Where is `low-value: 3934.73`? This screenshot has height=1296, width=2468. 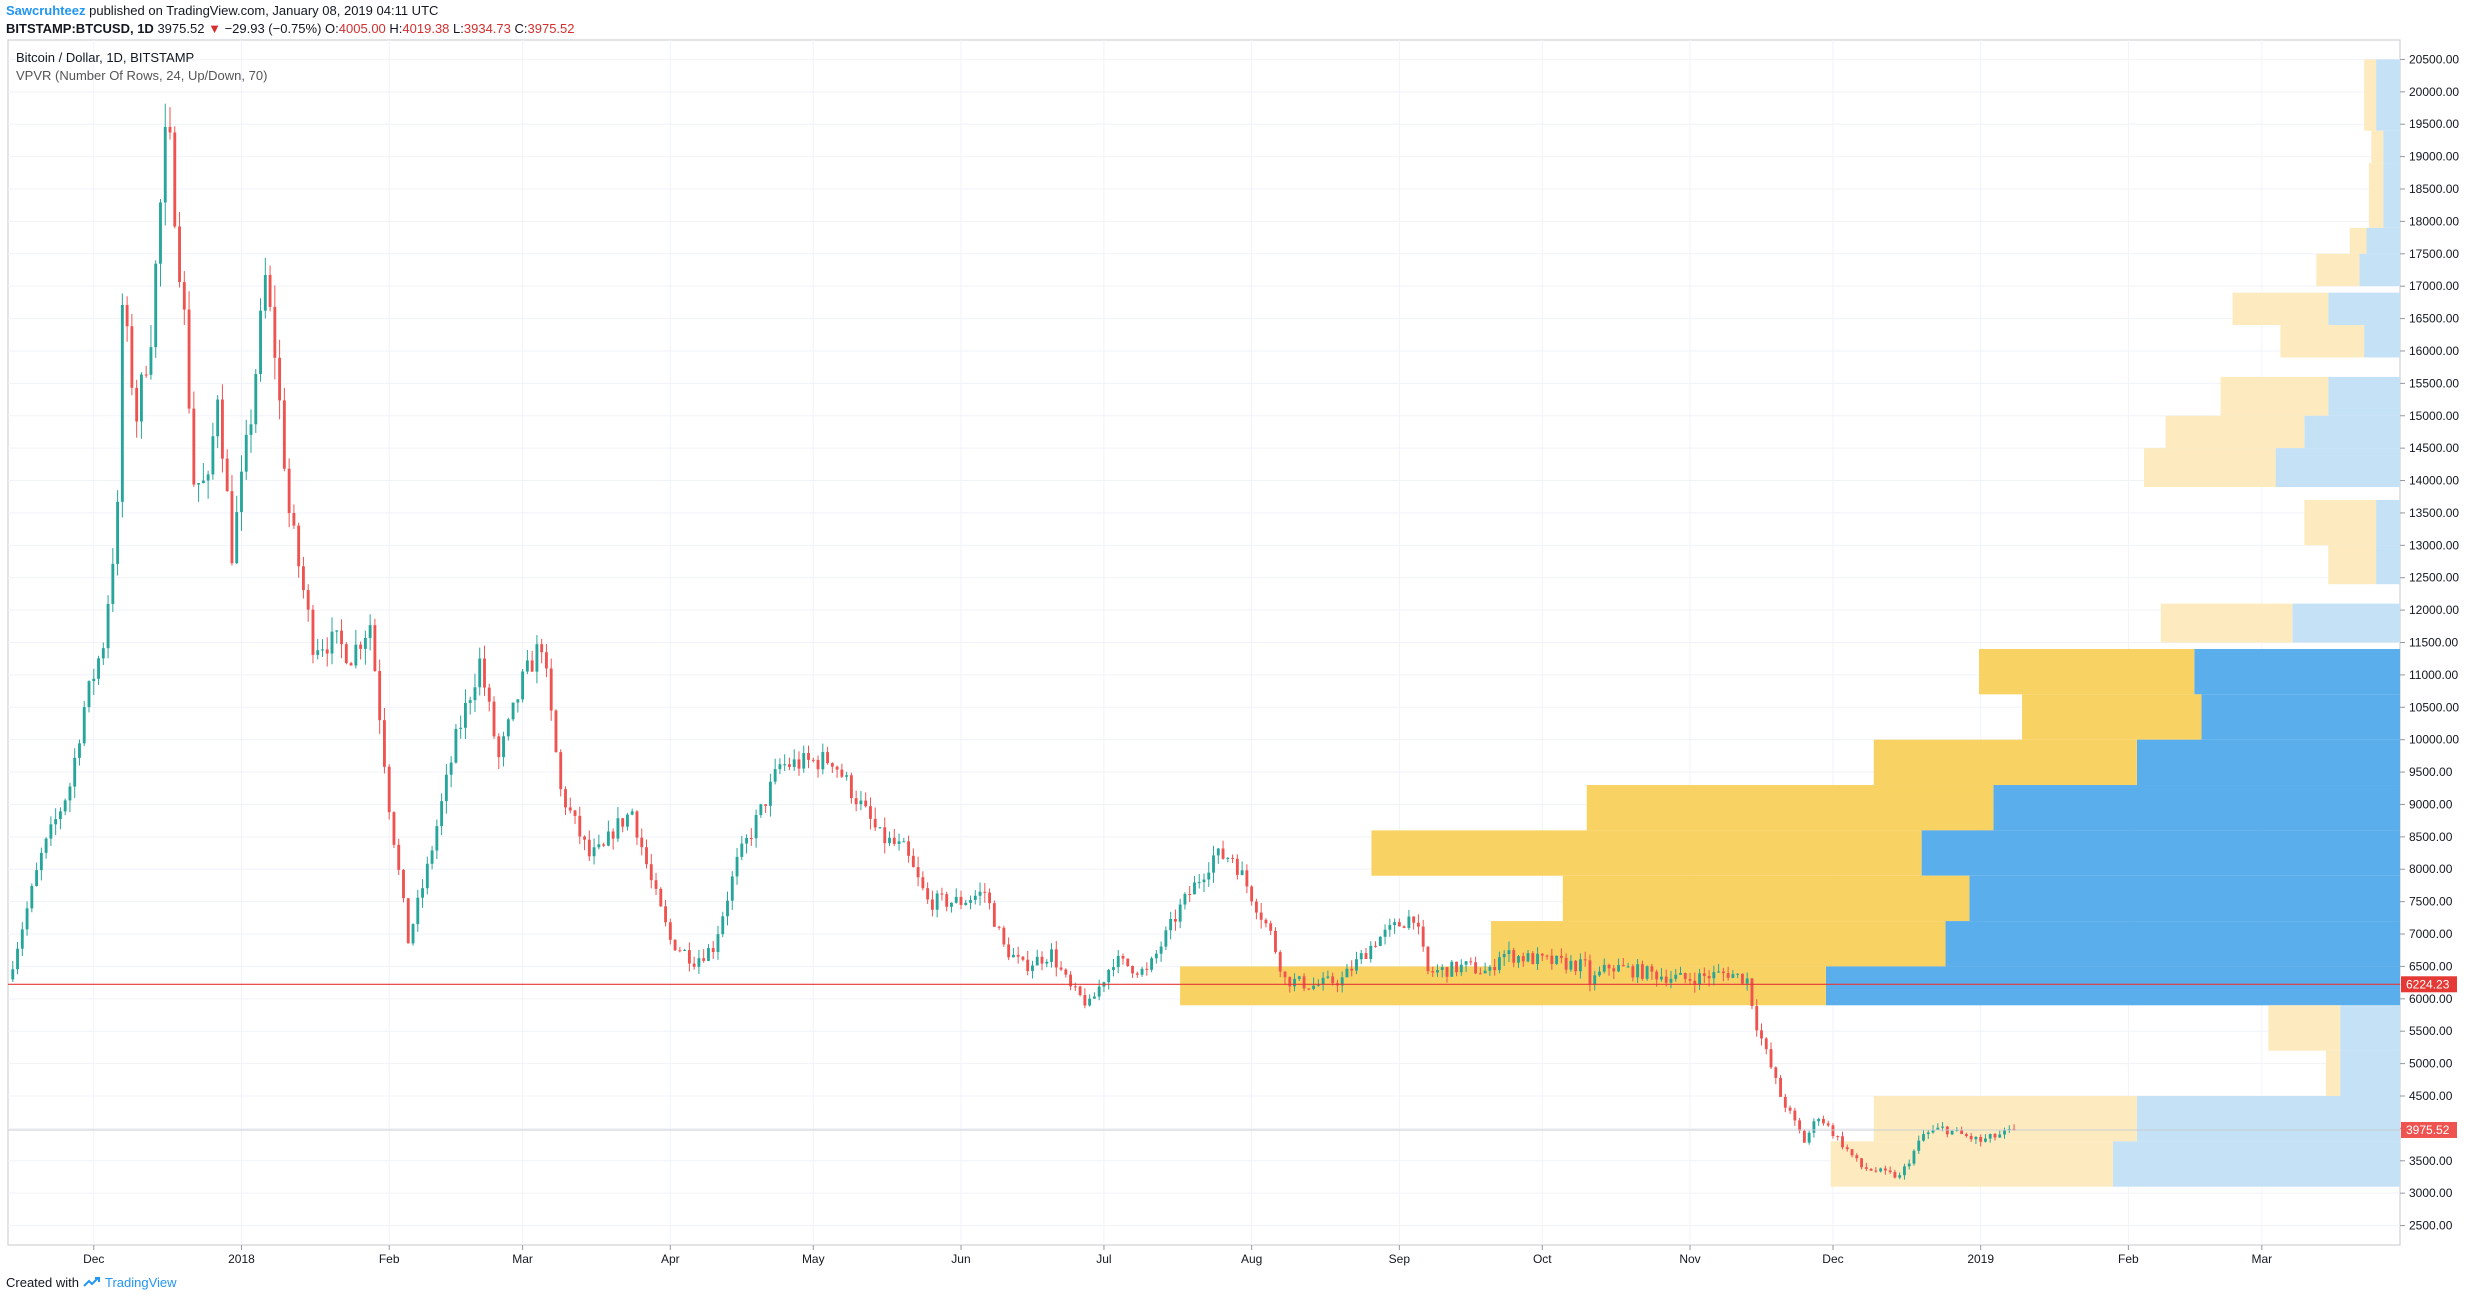
low-value: 3934.73 is located at coordinates (487, 28).